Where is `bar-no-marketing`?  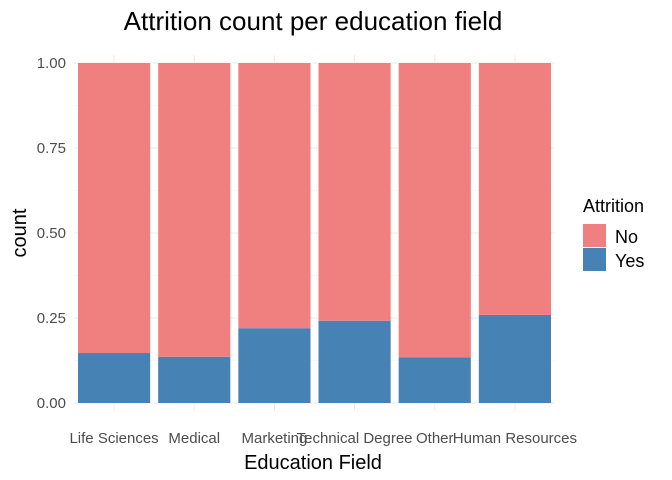
bar-no-marketing is located at coordinates (274, 196).